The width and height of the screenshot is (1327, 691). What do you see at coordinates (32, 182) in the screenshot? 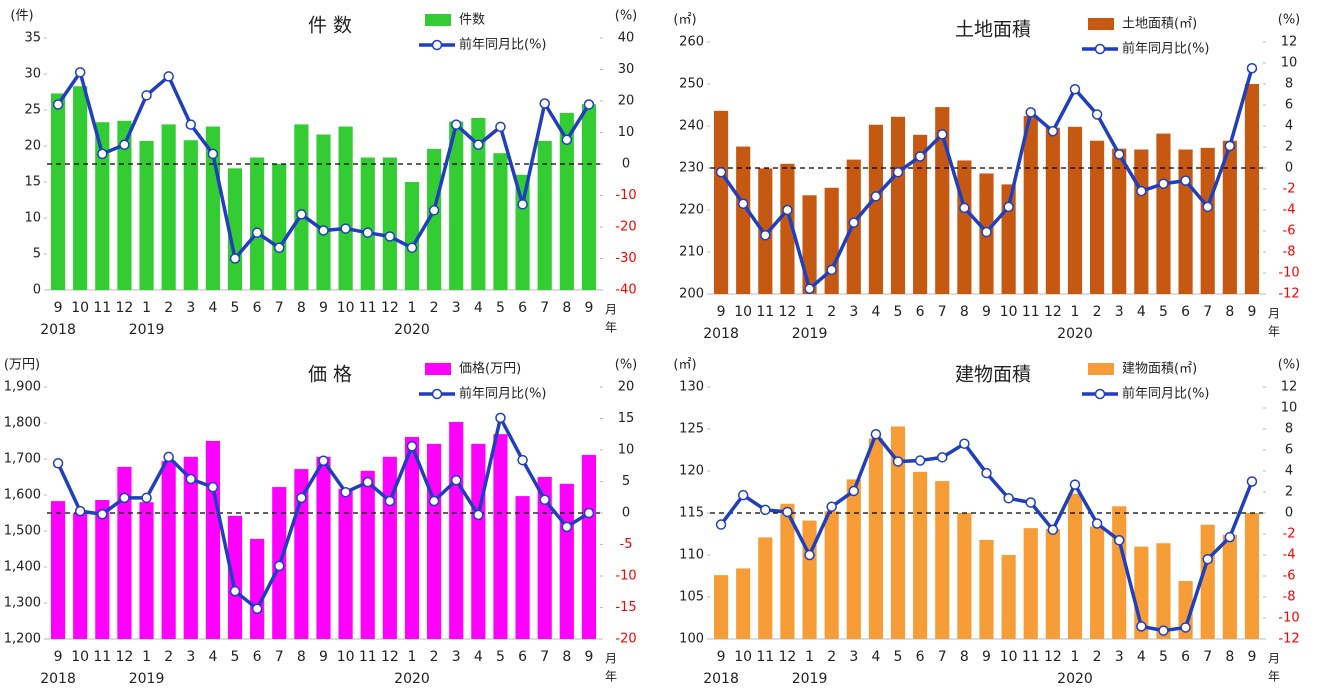
I see `y-tick-label: 15` at bounding box center [32, 182].